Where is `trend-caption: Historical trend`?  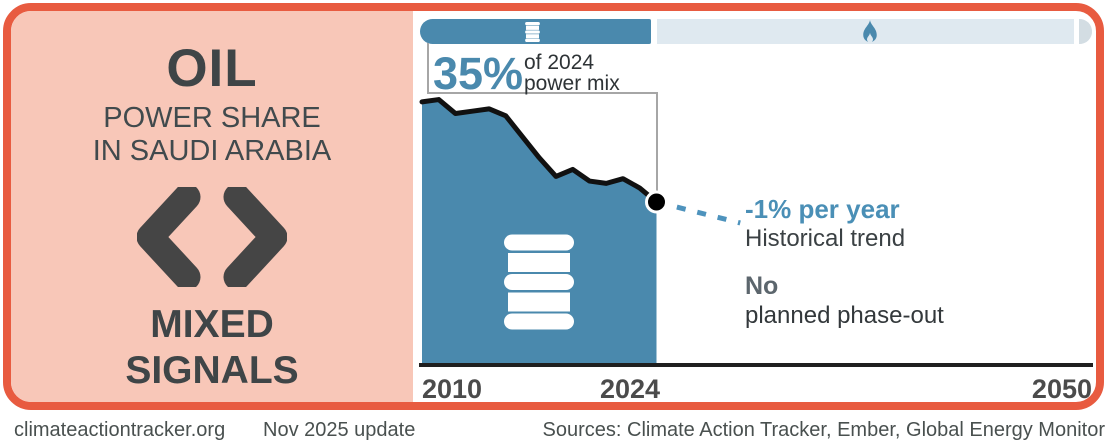
trend-caption: Historical trend is located at coordinates (825, 238).